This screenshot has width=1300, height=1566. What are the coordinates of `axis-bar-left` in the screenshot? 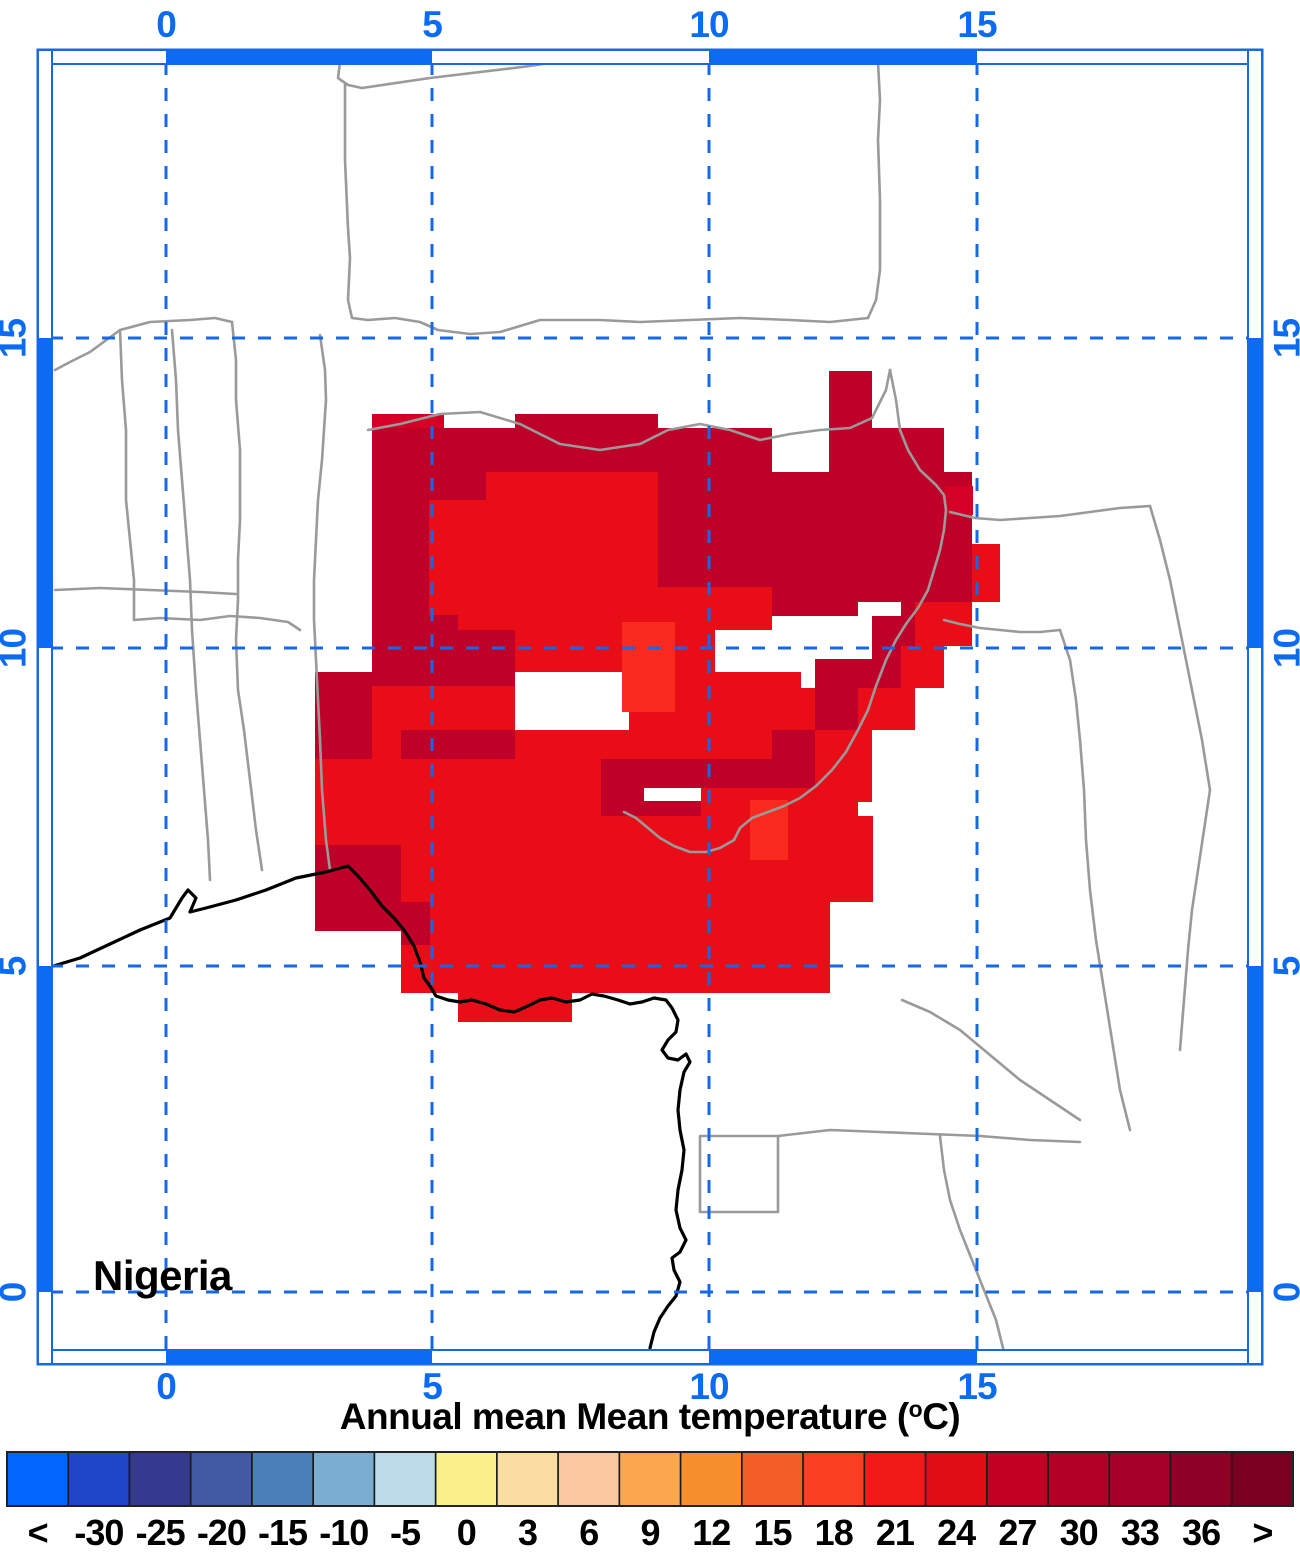 It's located at (45, 707).